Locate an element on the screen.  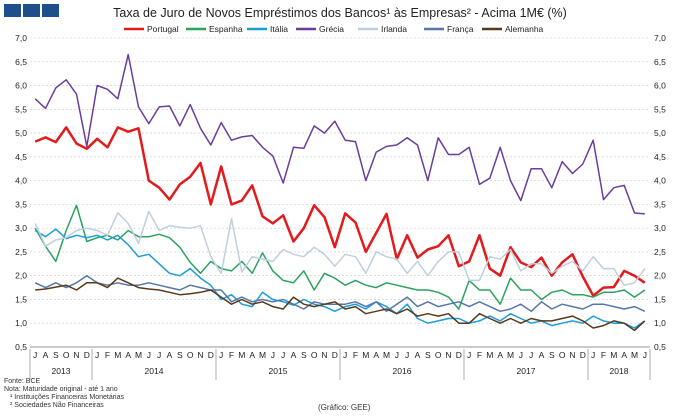
y-tick-label: 6,0 is located at coordinates (660, 86).